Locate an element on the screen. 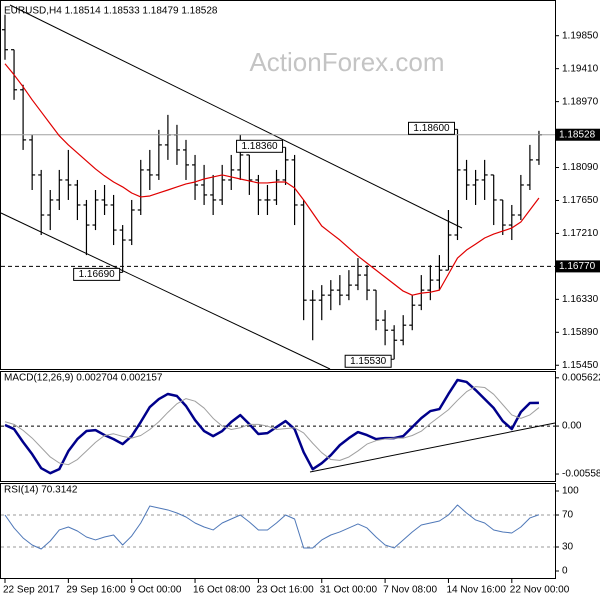 The height and width of the screenshot is (600, 600). annotation-label: 1.16690 is located at coordinates (97, 274).